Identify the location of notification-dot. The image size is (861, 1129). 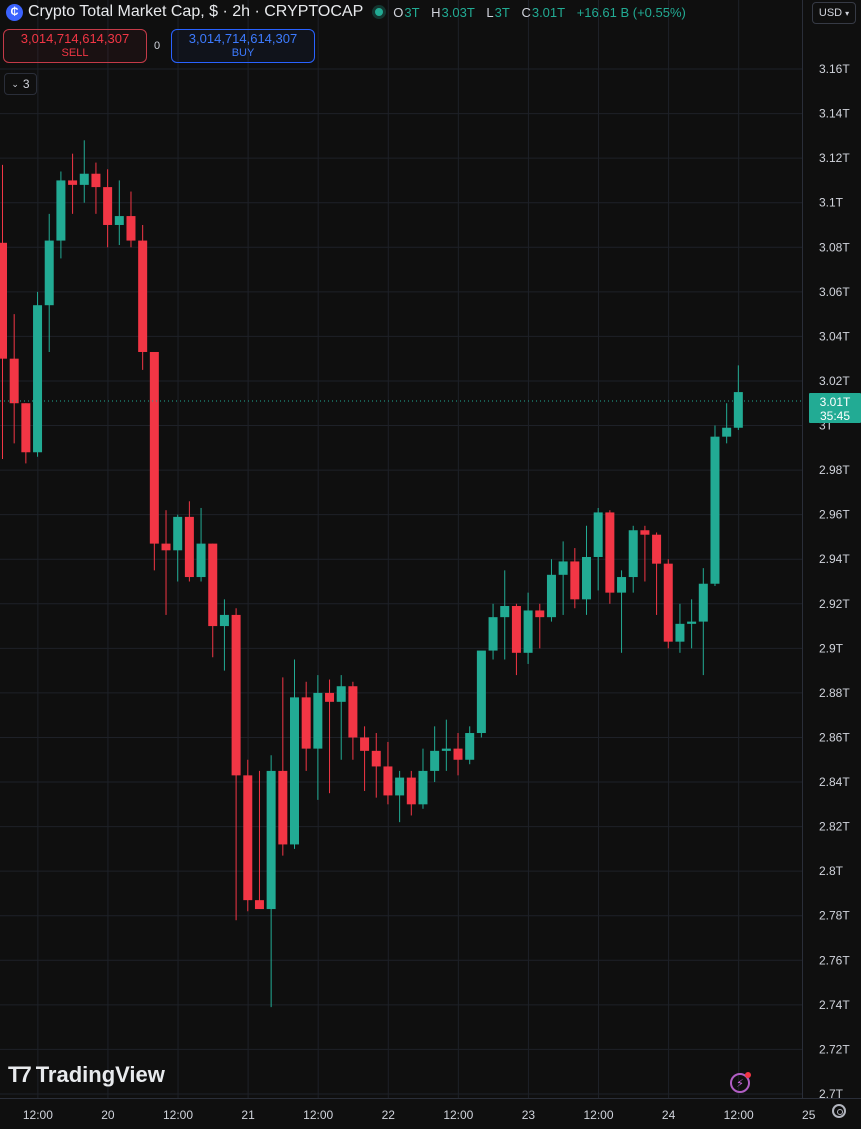
(748, 1075).